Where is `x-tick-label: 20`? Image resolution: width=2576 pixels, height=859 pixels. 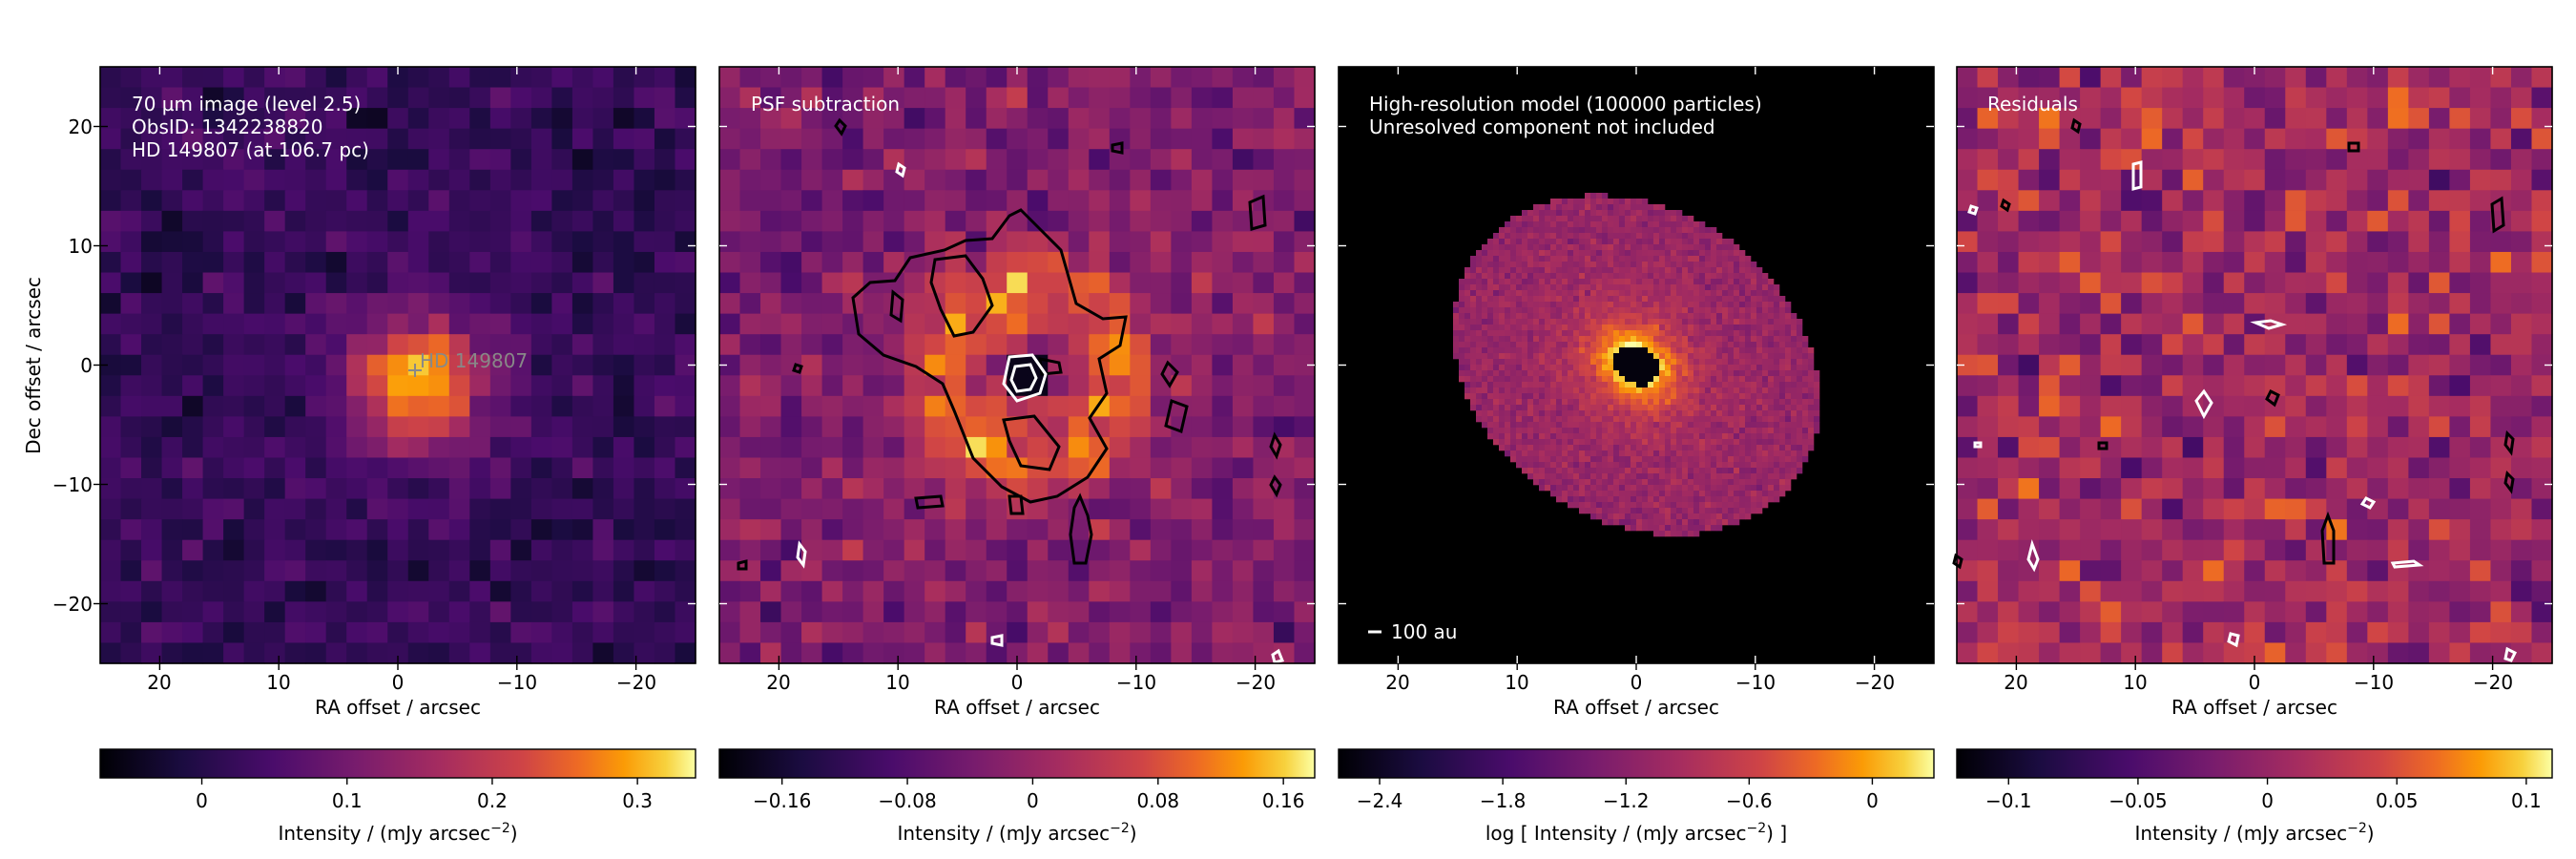
x-tick-label: 20 is located at coordinates (159, 682).